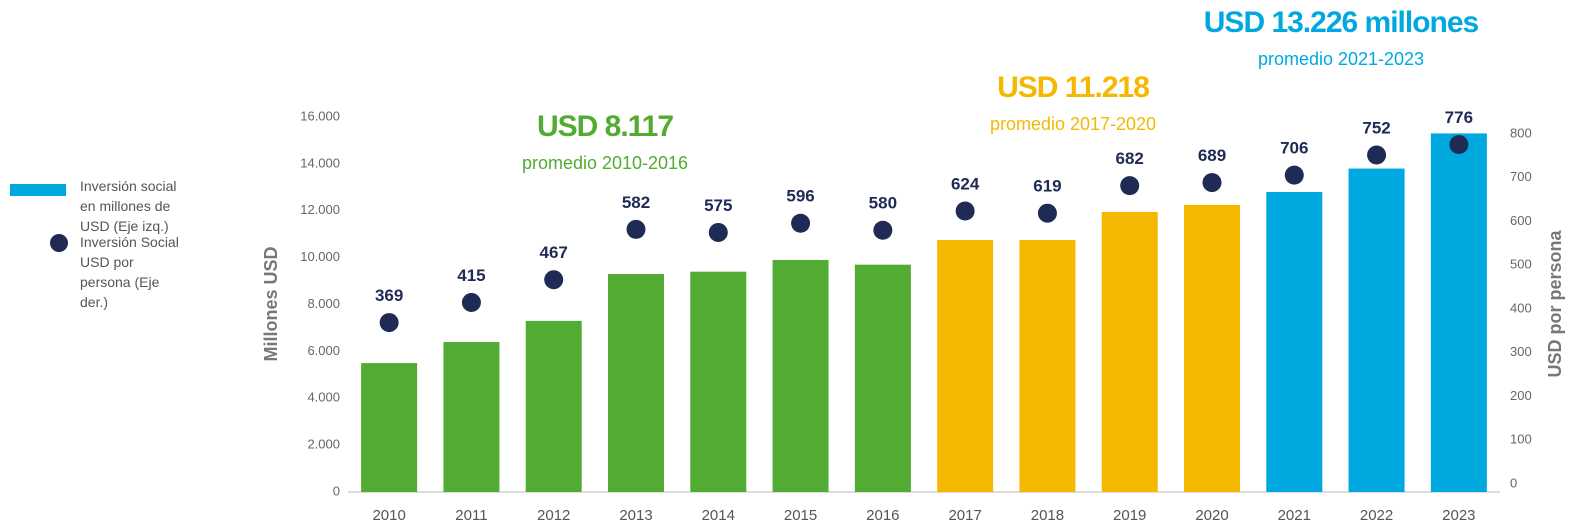 The height and width of the screenshot is (530, 1581). What do you see at coordinates (800, 515) in the screenshot?
I see `x-tick-label: 2015` at bounding box center [800, 515].